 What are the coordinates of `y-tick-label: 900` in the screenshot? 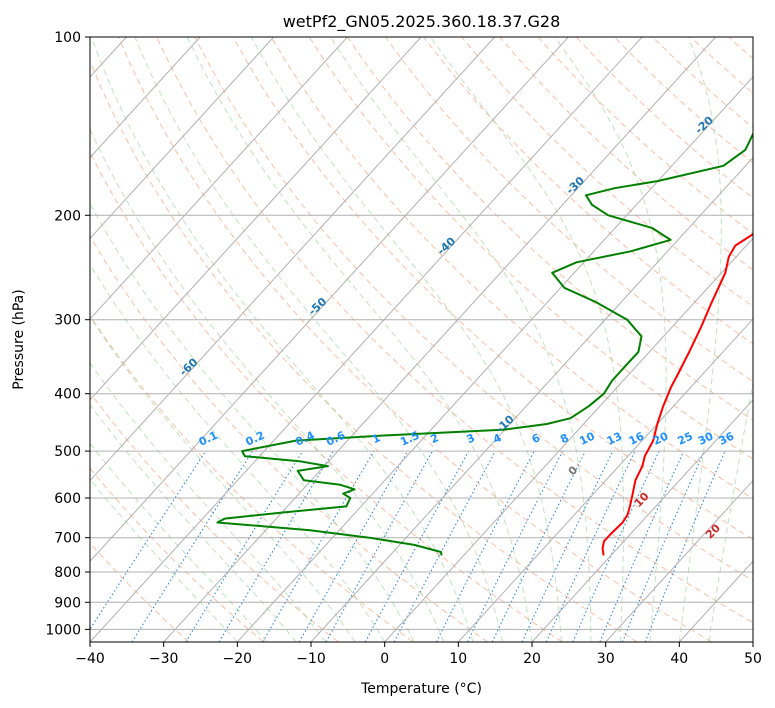 It's located at (67, 603).